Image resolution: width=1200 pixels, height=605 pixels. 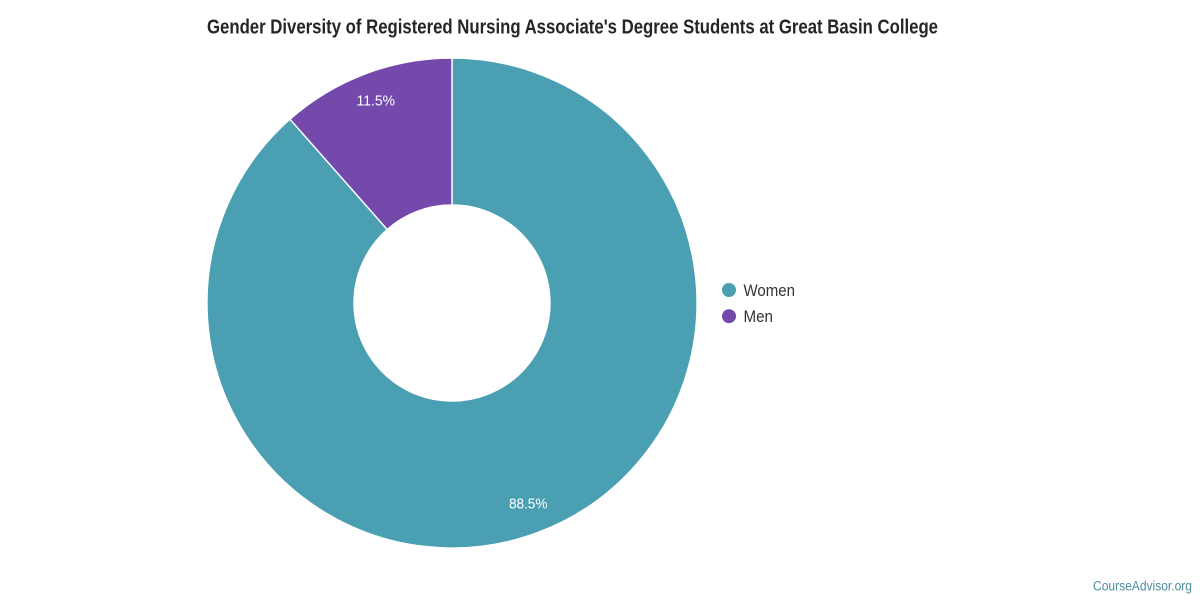 What do you see at coordinates (376, 102) in the screenshot?
I see `svg-text: 11.5%` at bounding box center [376, 102].